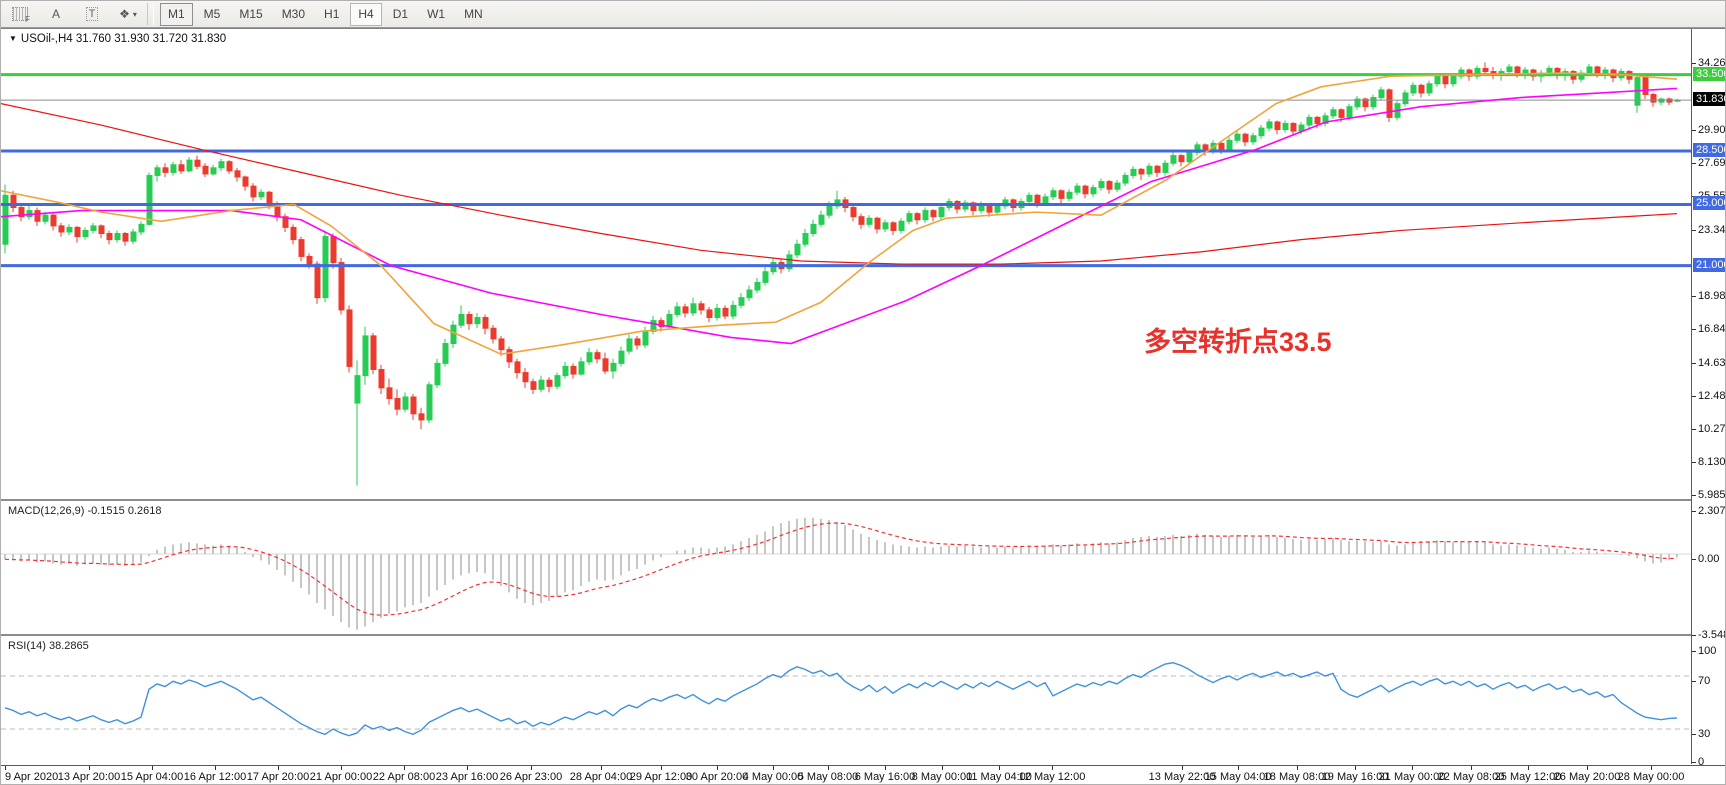 This screenshot has height=785, width=1726. Describe the element at coordinates (212, 14) in the screenshot. I see `timeframe-m5: M5` at that location.